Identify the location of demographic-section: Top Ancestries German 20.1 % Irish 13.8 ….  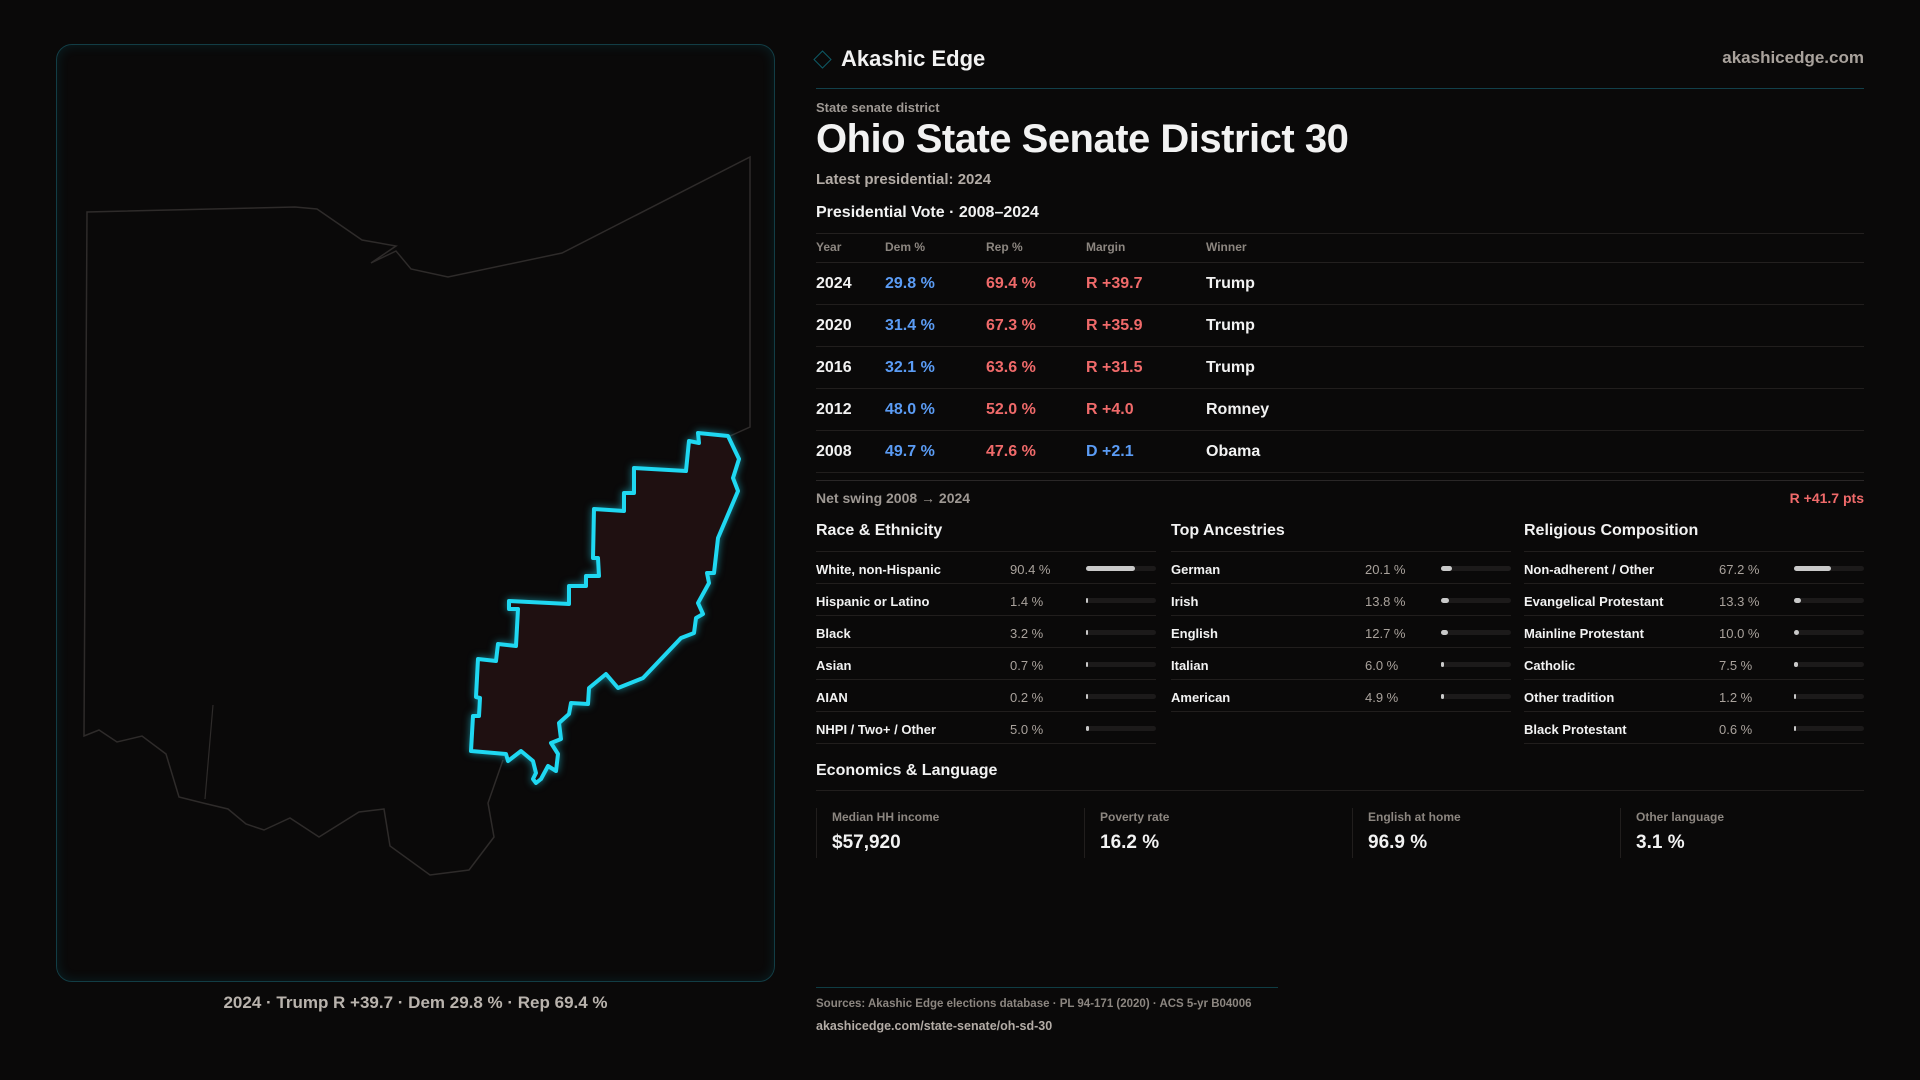
(1341, 617).